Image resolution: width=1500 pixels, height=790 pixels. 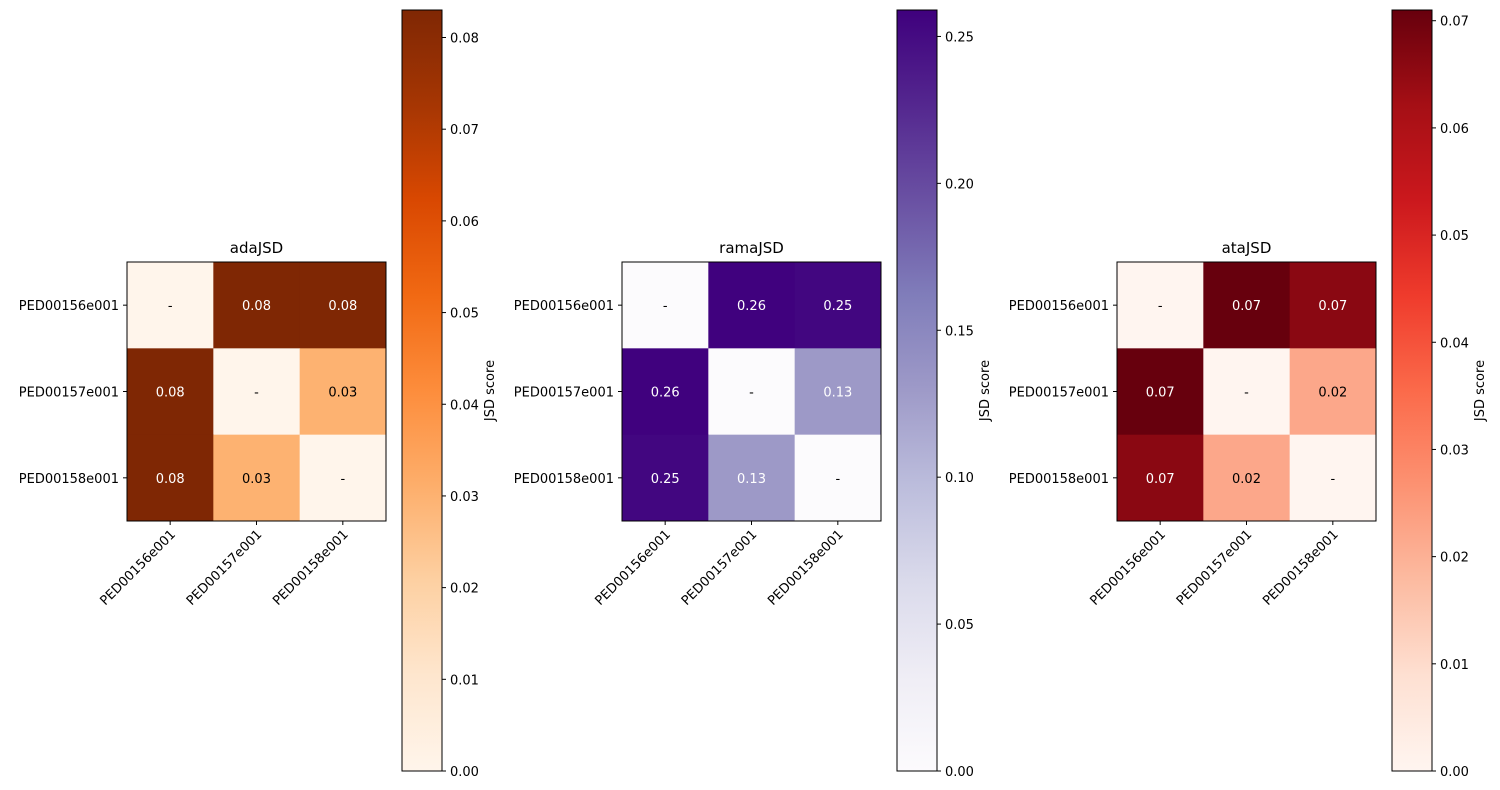 What do you see at coordinates (256, 248) in the screenshot?
I see `chart-title: adaJSD` at bounding box center [256, 248].